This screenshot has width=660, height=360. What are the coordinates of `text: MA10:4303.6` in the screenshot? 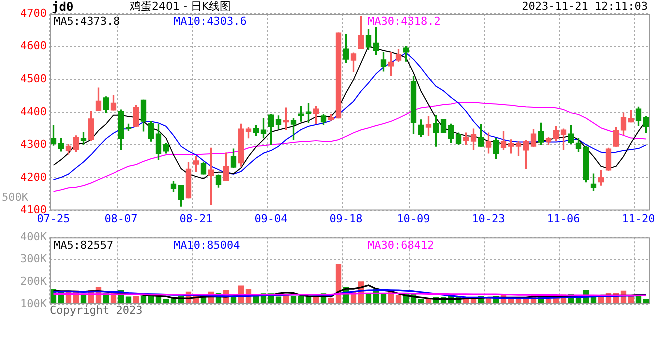 It's located at (210, 21).